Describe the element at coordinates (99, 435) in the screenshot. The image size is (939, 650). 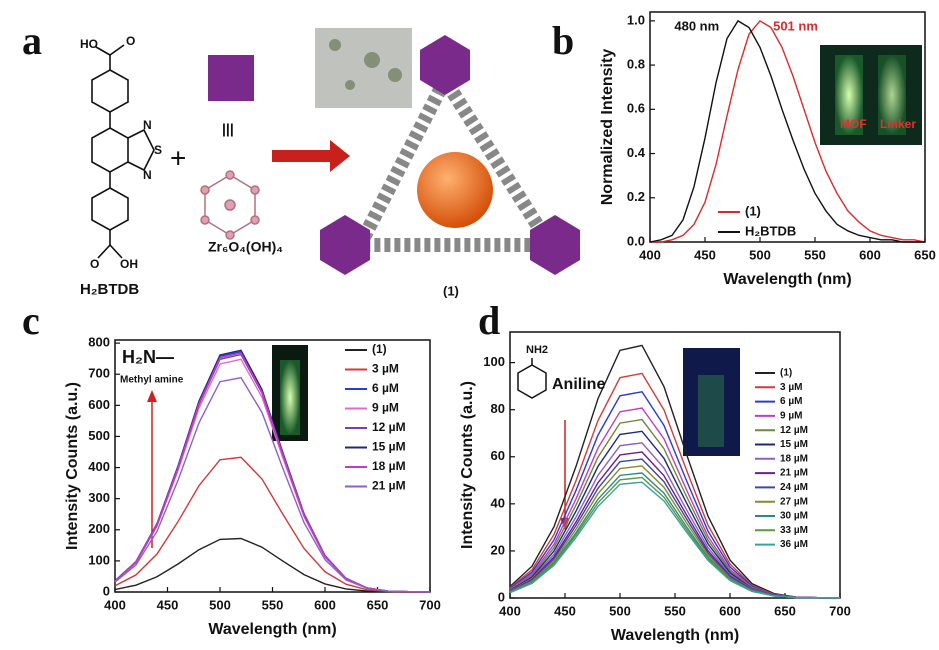
I see `y-tick-label: 500` at that location.